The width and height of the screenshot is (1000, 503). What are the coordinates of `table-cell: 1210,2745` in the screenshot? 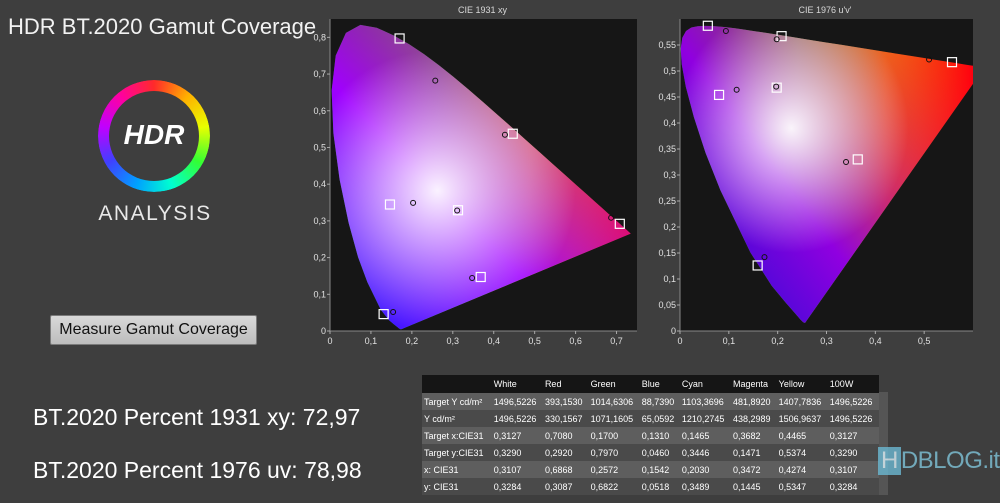 It's located at (705, 418).